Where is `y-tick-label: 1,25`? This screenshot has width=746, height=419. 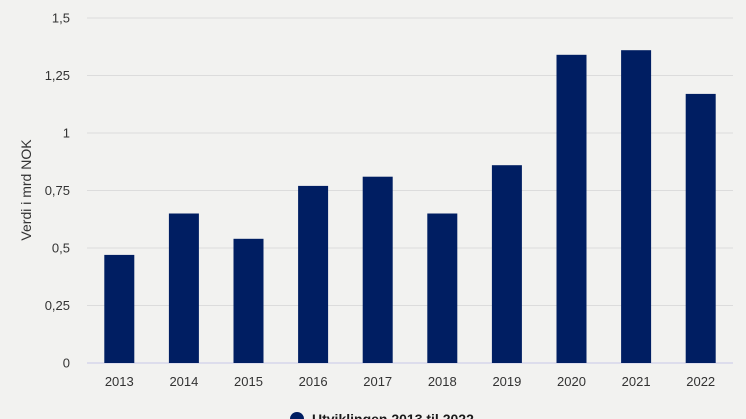
y-tick-label: 1,25 is located at coordinates (57, 75).